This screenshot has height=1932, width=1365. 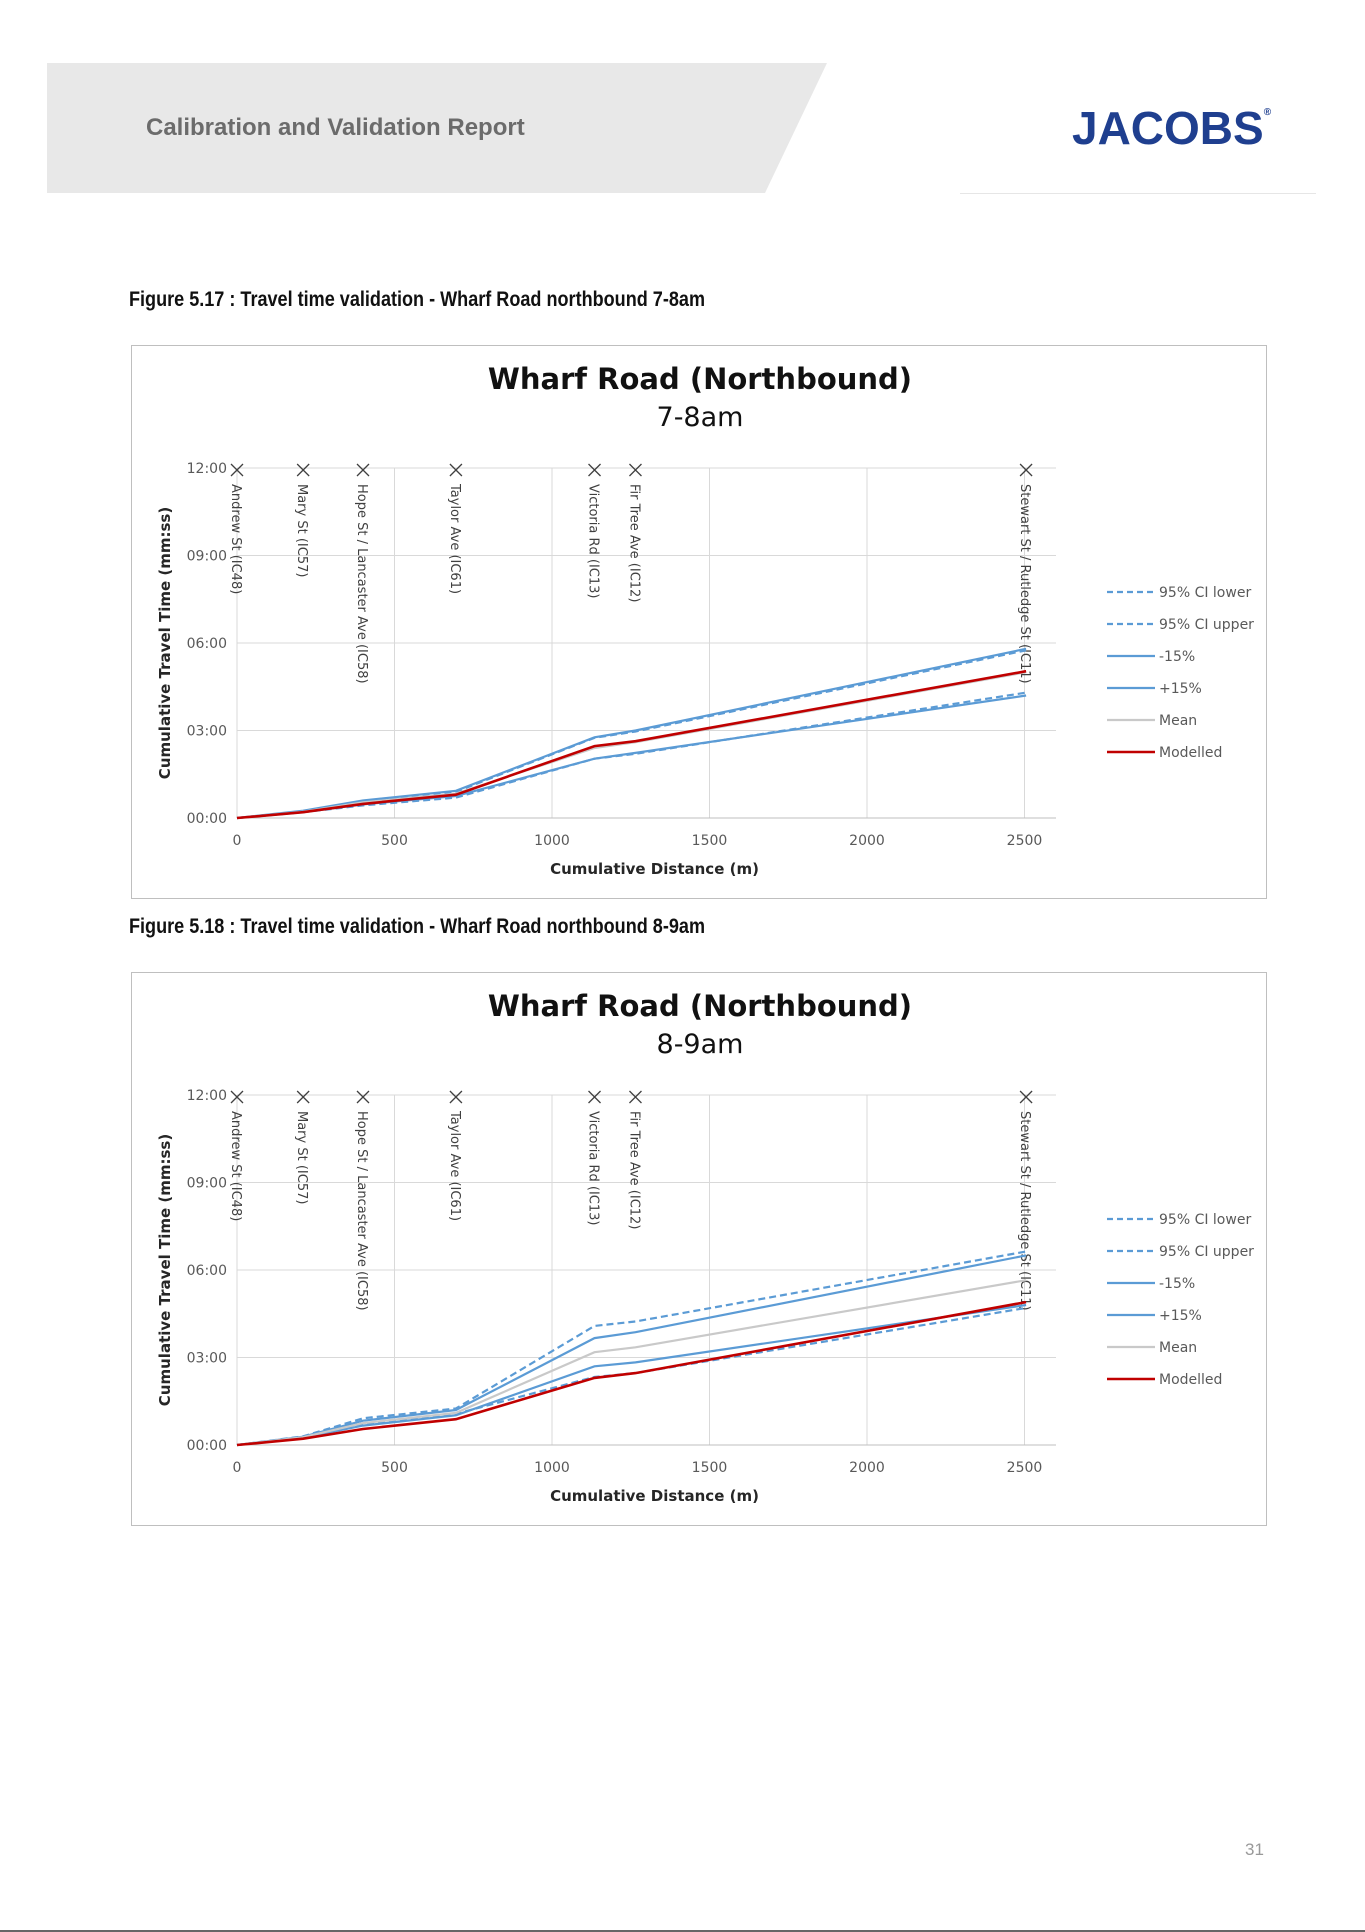 I want to click on header-band, so click(x=437, y=128).